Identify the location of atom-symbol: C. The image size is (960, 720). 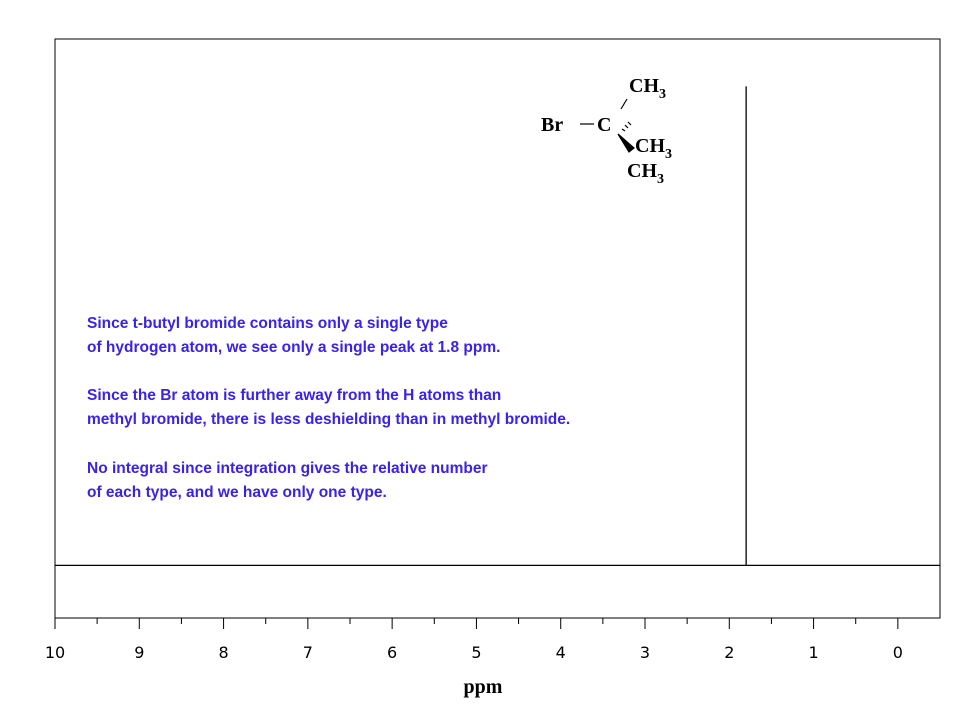
(604, 125).